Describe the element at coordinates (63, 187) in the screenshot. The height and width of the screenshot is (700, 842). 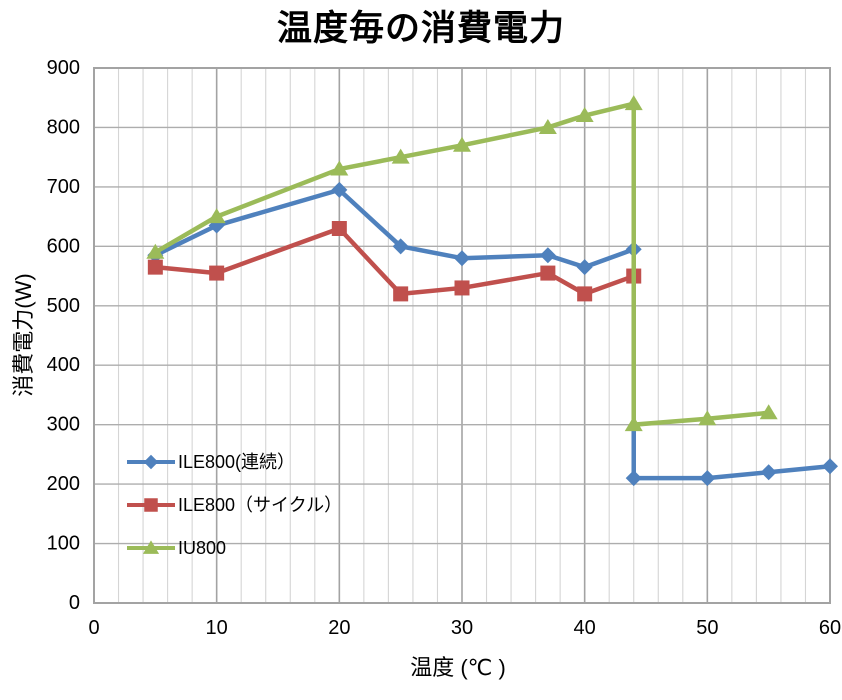
I see `y-tick-label: 700` at that location.